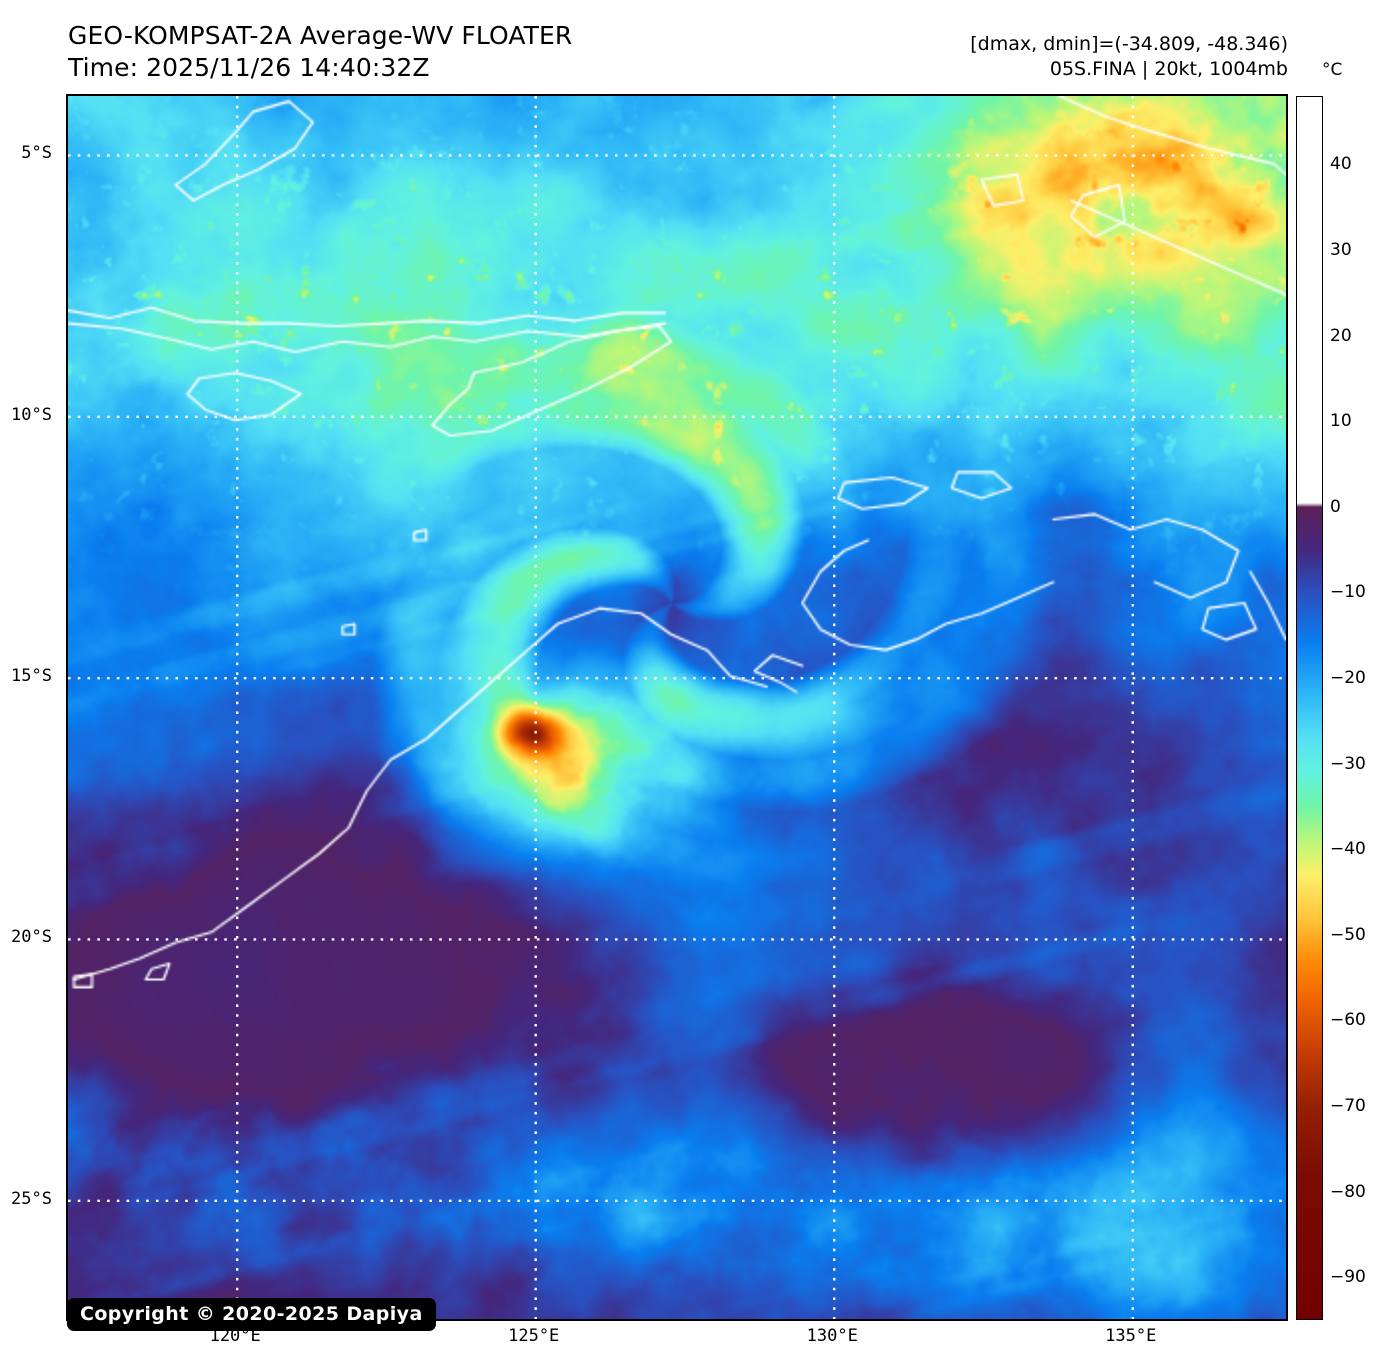  What do you see at coordinates (1168, 69) in the screenshot?
I see `storm-info-label: 05S.FINA | 20kt, 1004mb` at bounding box center [1168, 69].